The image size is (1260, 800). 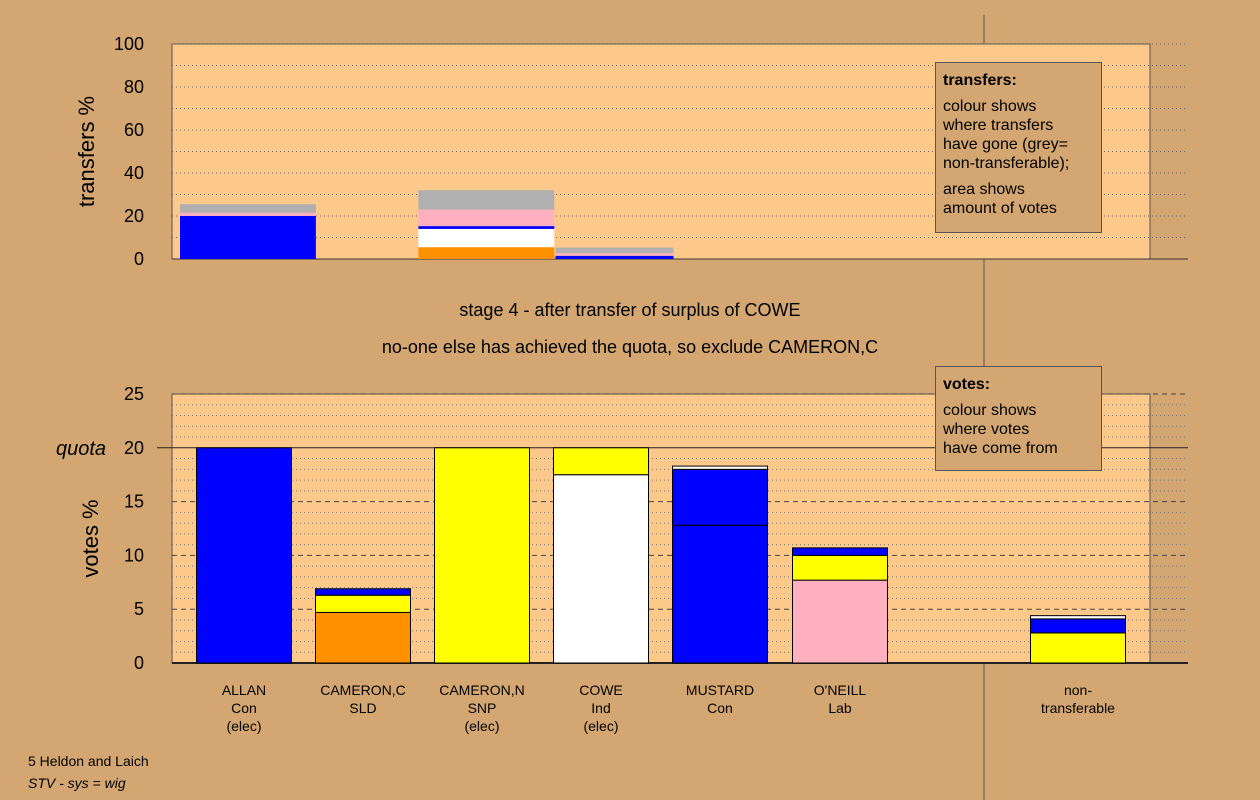 I want to click on x-tick-label: MUSTARD, so click(x=720, y=690).